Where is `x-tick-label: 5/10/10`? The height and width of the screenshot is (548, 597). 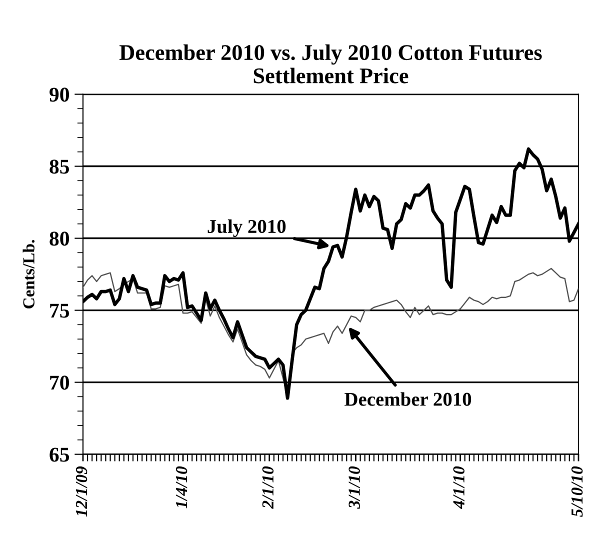
x-tick-label: 5/10/10 is located at coordinates (577, 491).